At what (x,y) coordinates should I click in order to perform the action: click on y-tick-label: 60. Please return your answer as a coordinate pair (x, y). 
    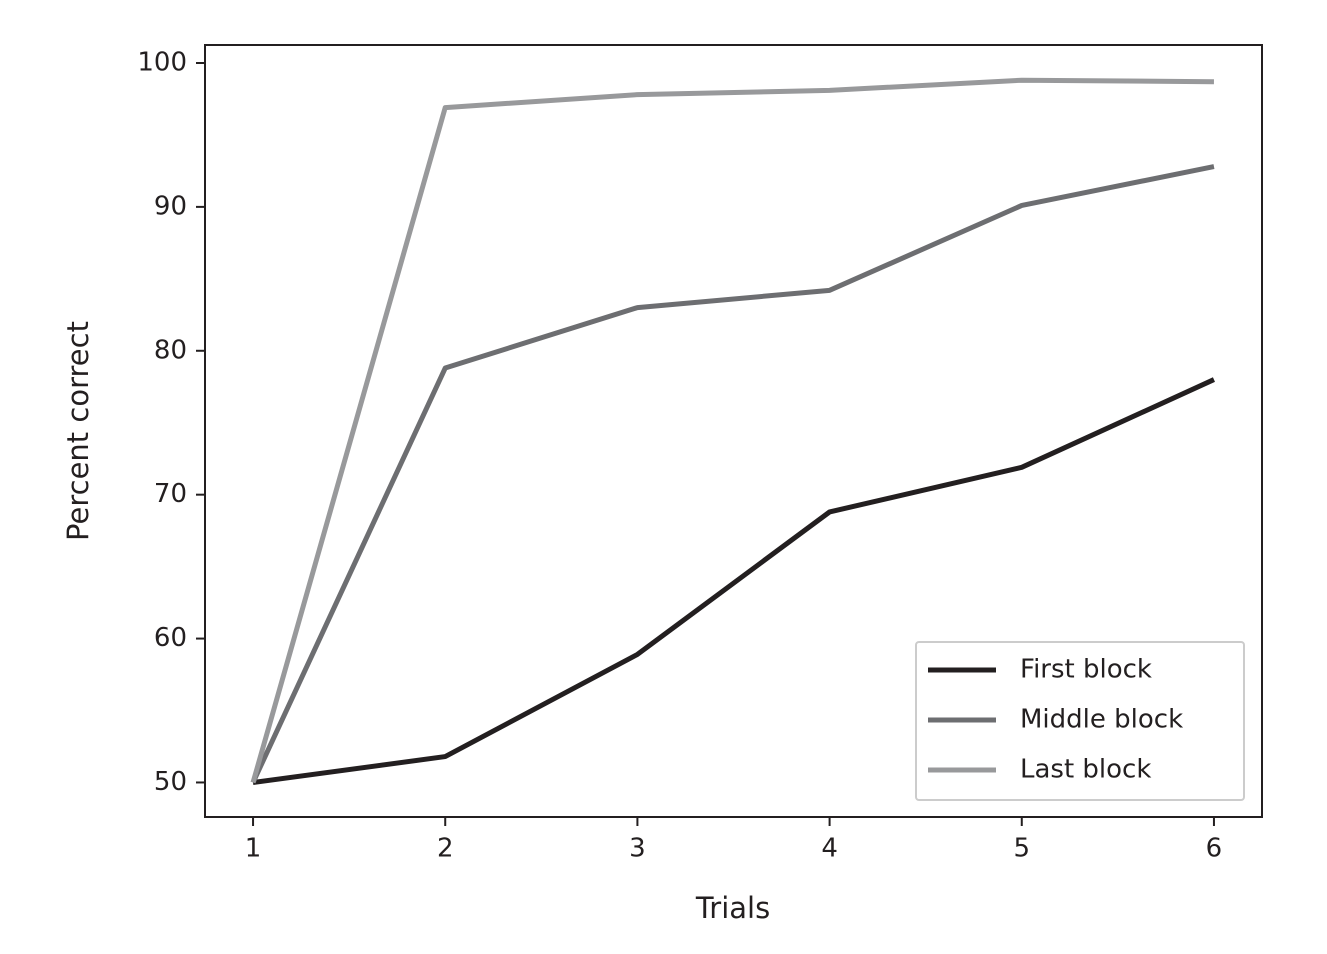
    Looking at the image, I should click on (170, 638).